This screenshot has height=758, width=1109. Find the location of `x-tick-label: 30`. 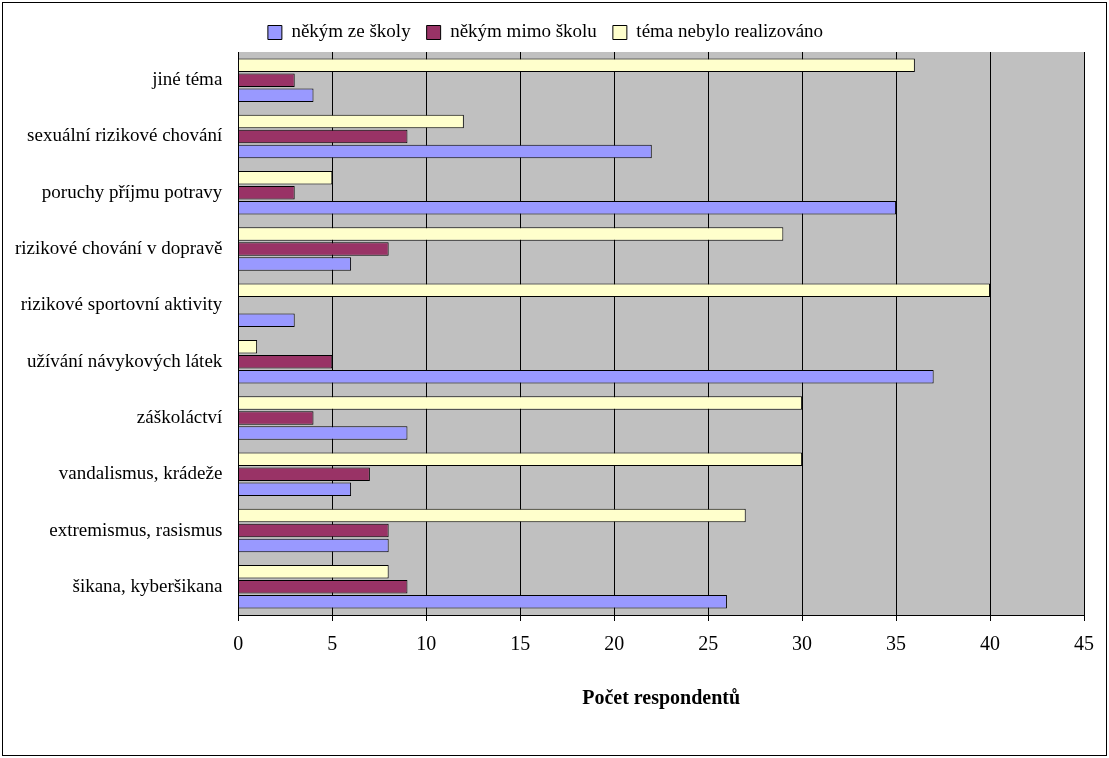

x-tick-label: 30 is located at coordinates (802, 643).